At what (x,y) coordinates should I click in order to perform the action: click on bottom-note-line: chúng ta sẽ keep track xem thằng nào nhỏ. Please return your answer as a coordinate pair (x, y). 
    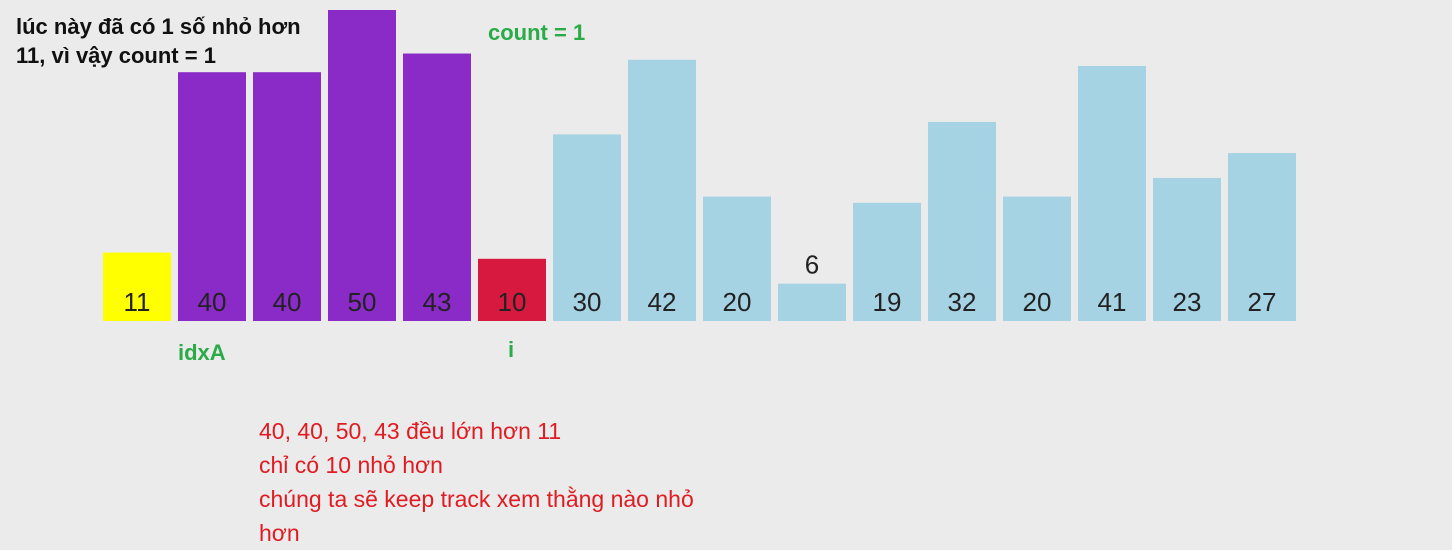
    Looking at the image, I should click on (476, 499).